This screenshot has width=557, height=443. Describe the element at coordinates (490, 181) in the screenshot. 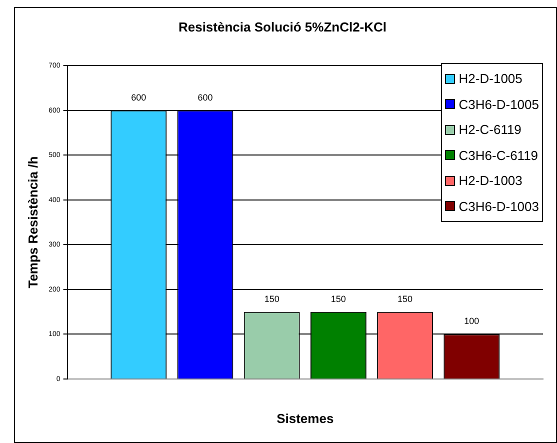

I see `legend-label: H2-D-1003` at that location.